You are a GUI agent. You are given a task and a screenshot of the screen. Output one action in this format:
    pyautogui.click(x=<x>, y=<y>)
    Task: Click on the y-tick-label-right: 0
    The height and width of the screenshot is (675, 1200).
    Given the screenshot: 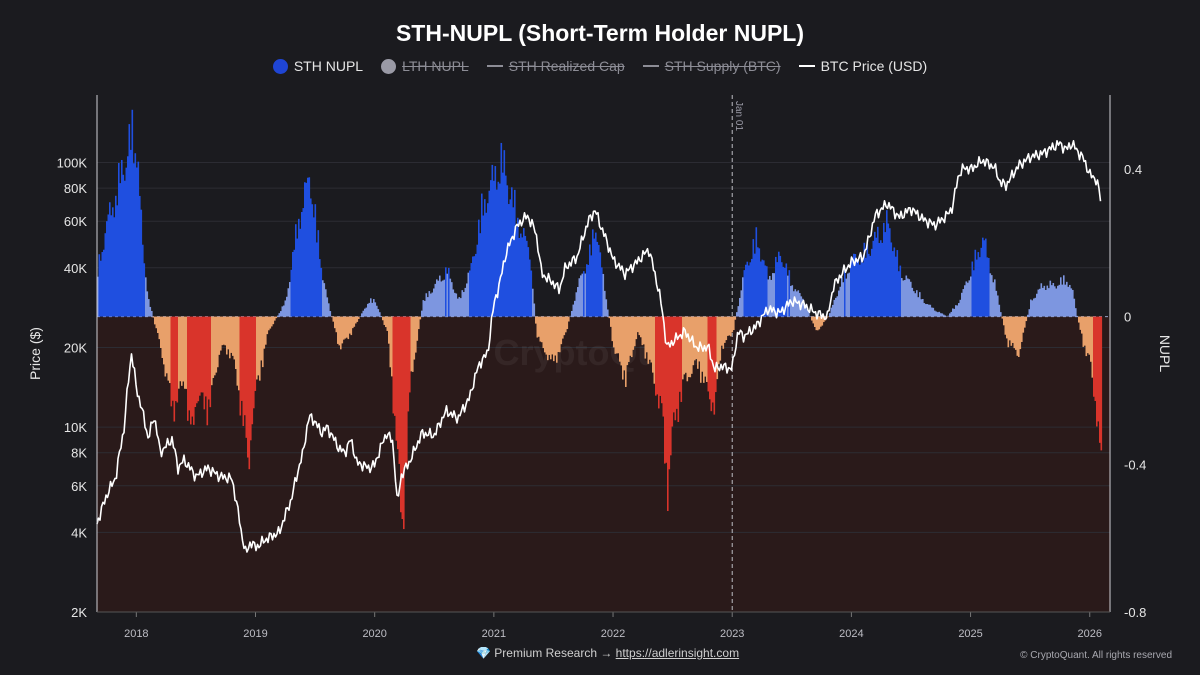 What is the action you would take?
    pyautogui.click(x=1127, y=317)
    